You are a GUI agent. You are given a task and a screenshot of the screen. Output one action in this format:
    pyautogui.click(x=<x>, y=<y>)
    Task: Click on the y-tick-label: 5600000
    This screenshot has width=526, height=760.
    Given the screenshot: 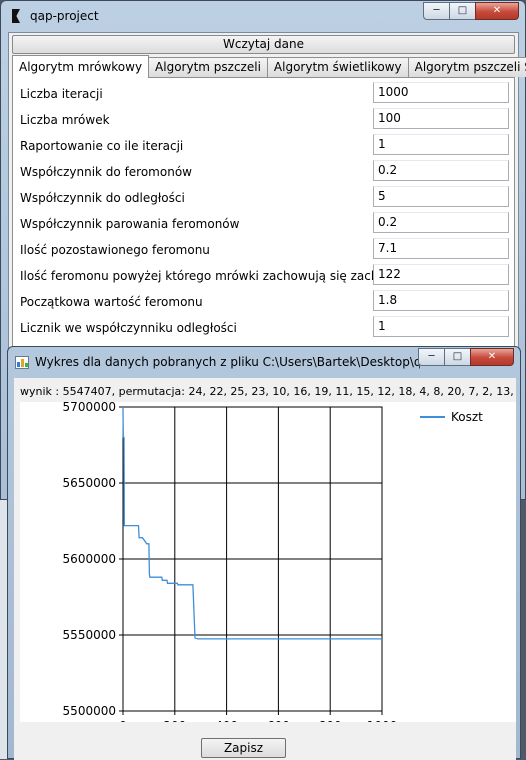 What is the action you would take?
    pyautogui.click(x=89, y=559)
    